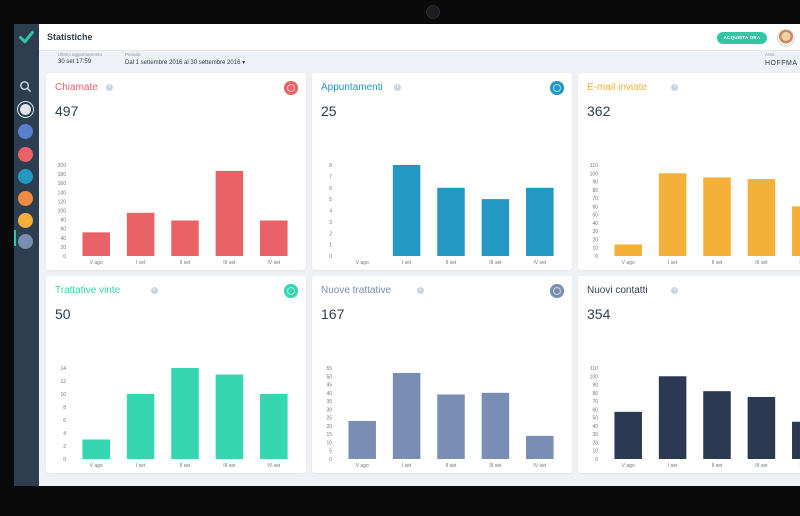 Image resolution: width=800 pixels, height=516 pixels. I want to click on y-tick-label: 14, so click(63, 369).